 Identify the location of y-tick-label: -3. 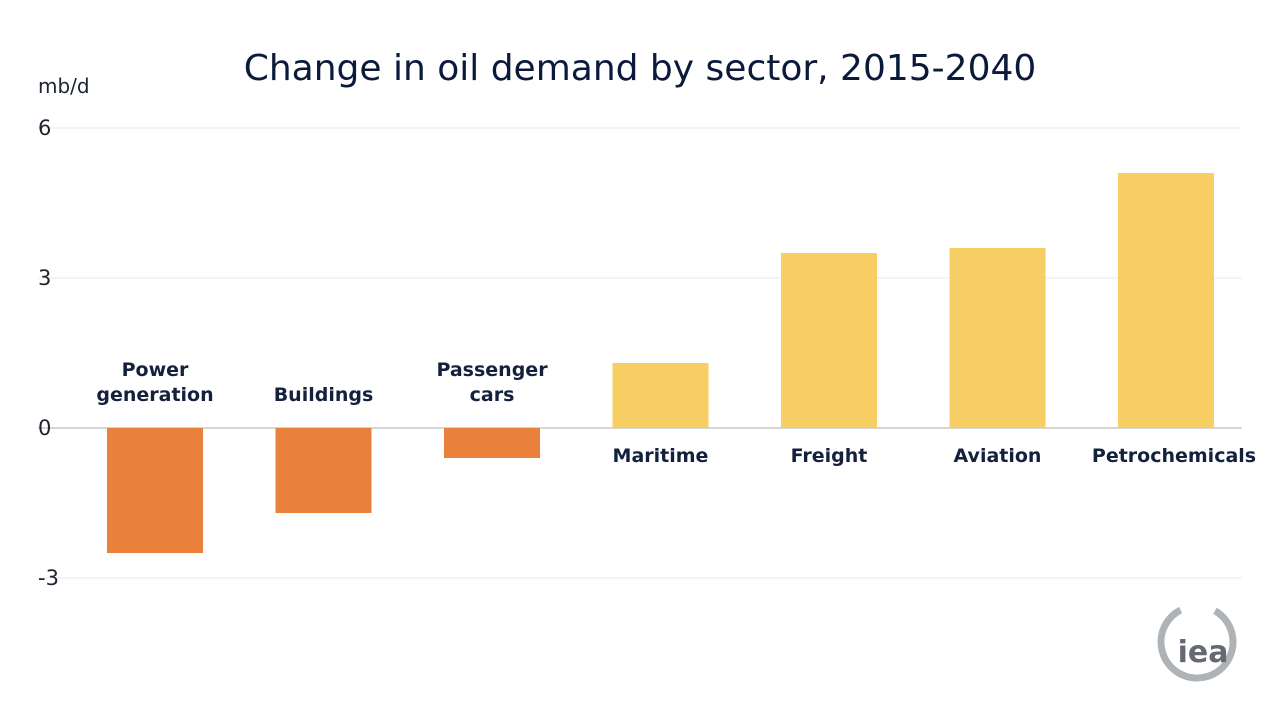
(48, 578).